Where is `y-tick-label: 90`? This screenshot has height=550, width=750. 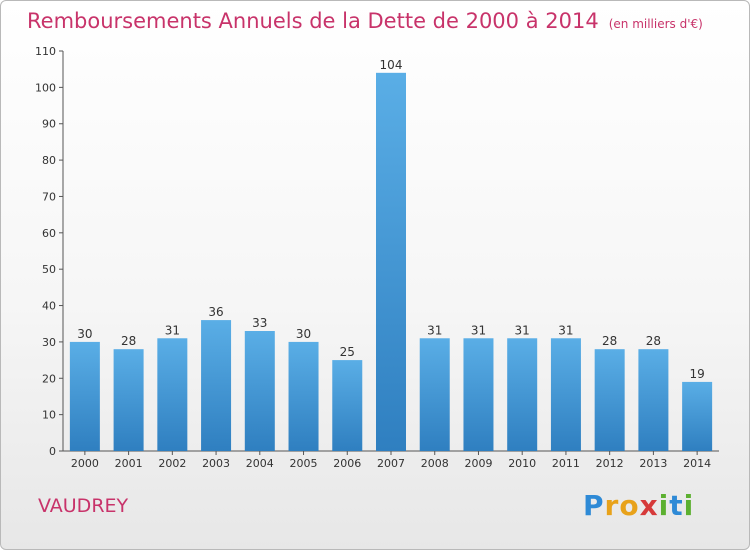 y-tick-label: 90 is located at coordinates (49, 124).